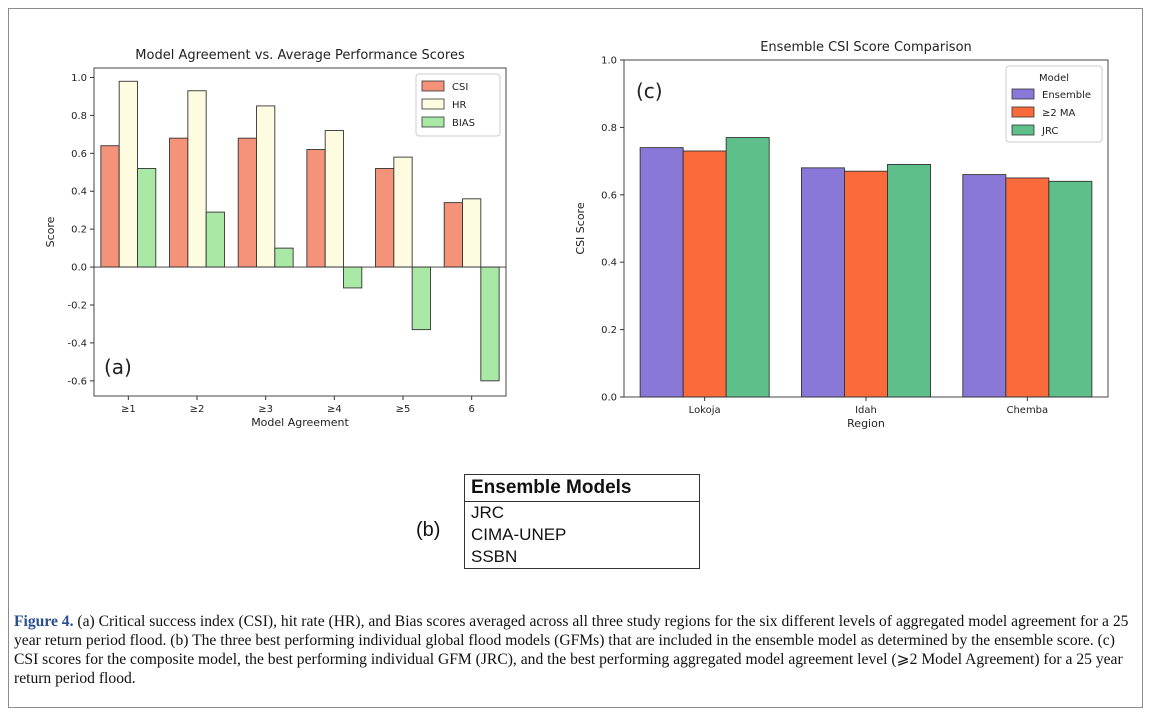 Image resolution: width=1153 pixels, height=718 pixels. What do you see at coordinates (494, 556) in the screenshot?
I see `table-row: SSBN` at bounding box center [494, 556].